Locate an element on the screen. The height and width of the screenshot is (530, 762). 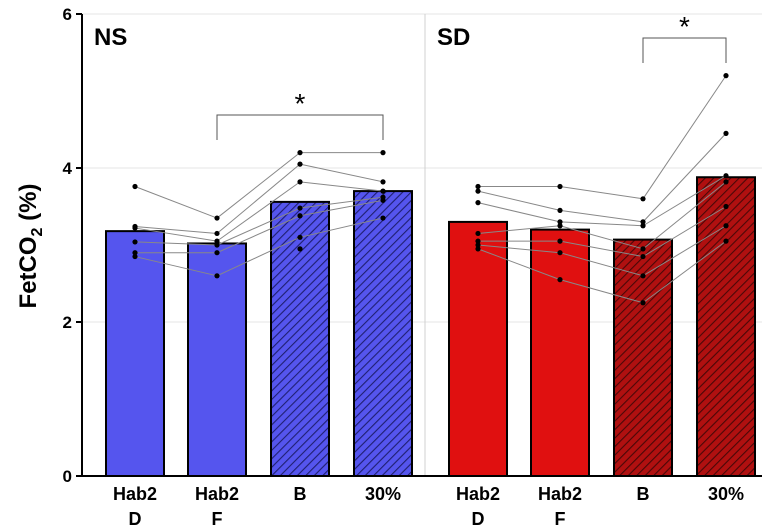
y-tick-label: 0 is located at coordinates (67, 476).